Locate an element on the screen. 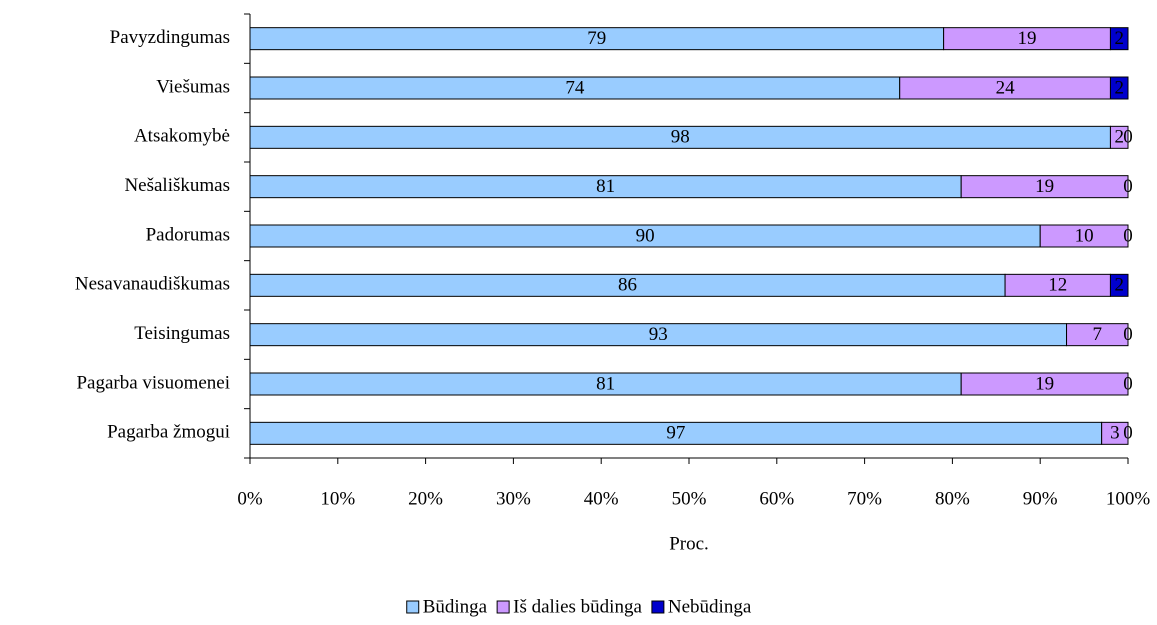  data-label: 10 is located at coordinates (1084, 235).